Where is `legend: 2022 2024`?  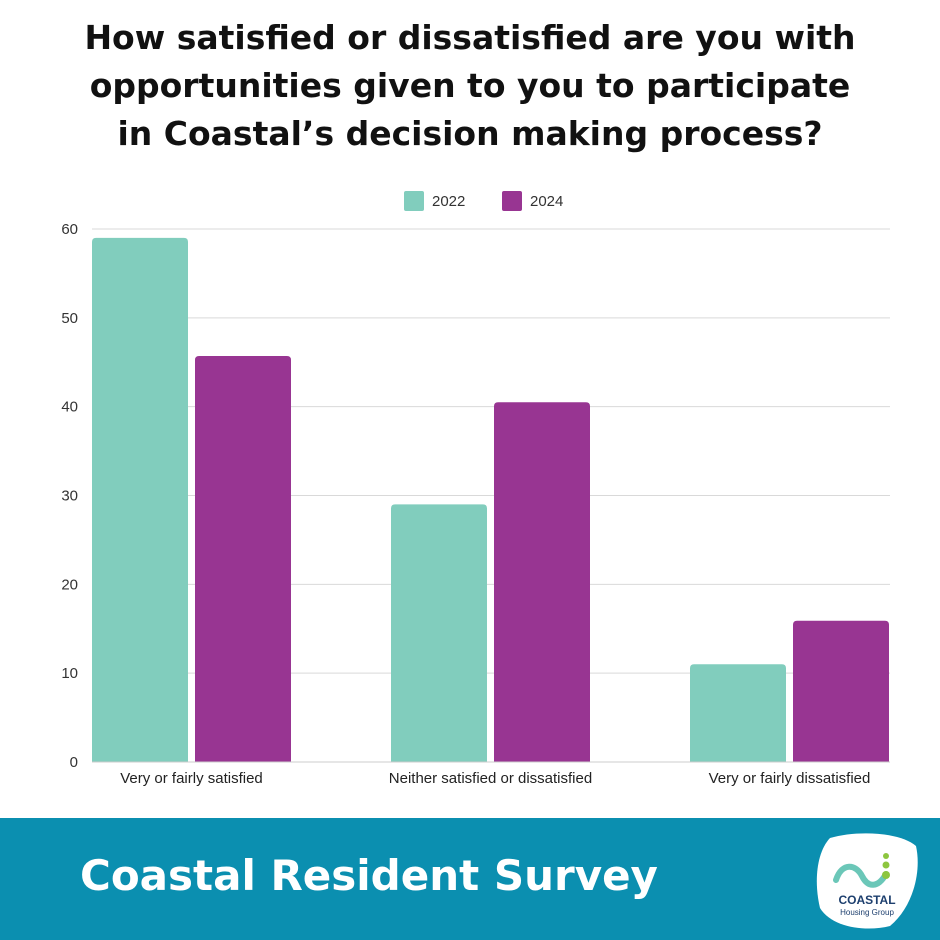 legend: 2022 2024 is located at coordinates (483, 201).